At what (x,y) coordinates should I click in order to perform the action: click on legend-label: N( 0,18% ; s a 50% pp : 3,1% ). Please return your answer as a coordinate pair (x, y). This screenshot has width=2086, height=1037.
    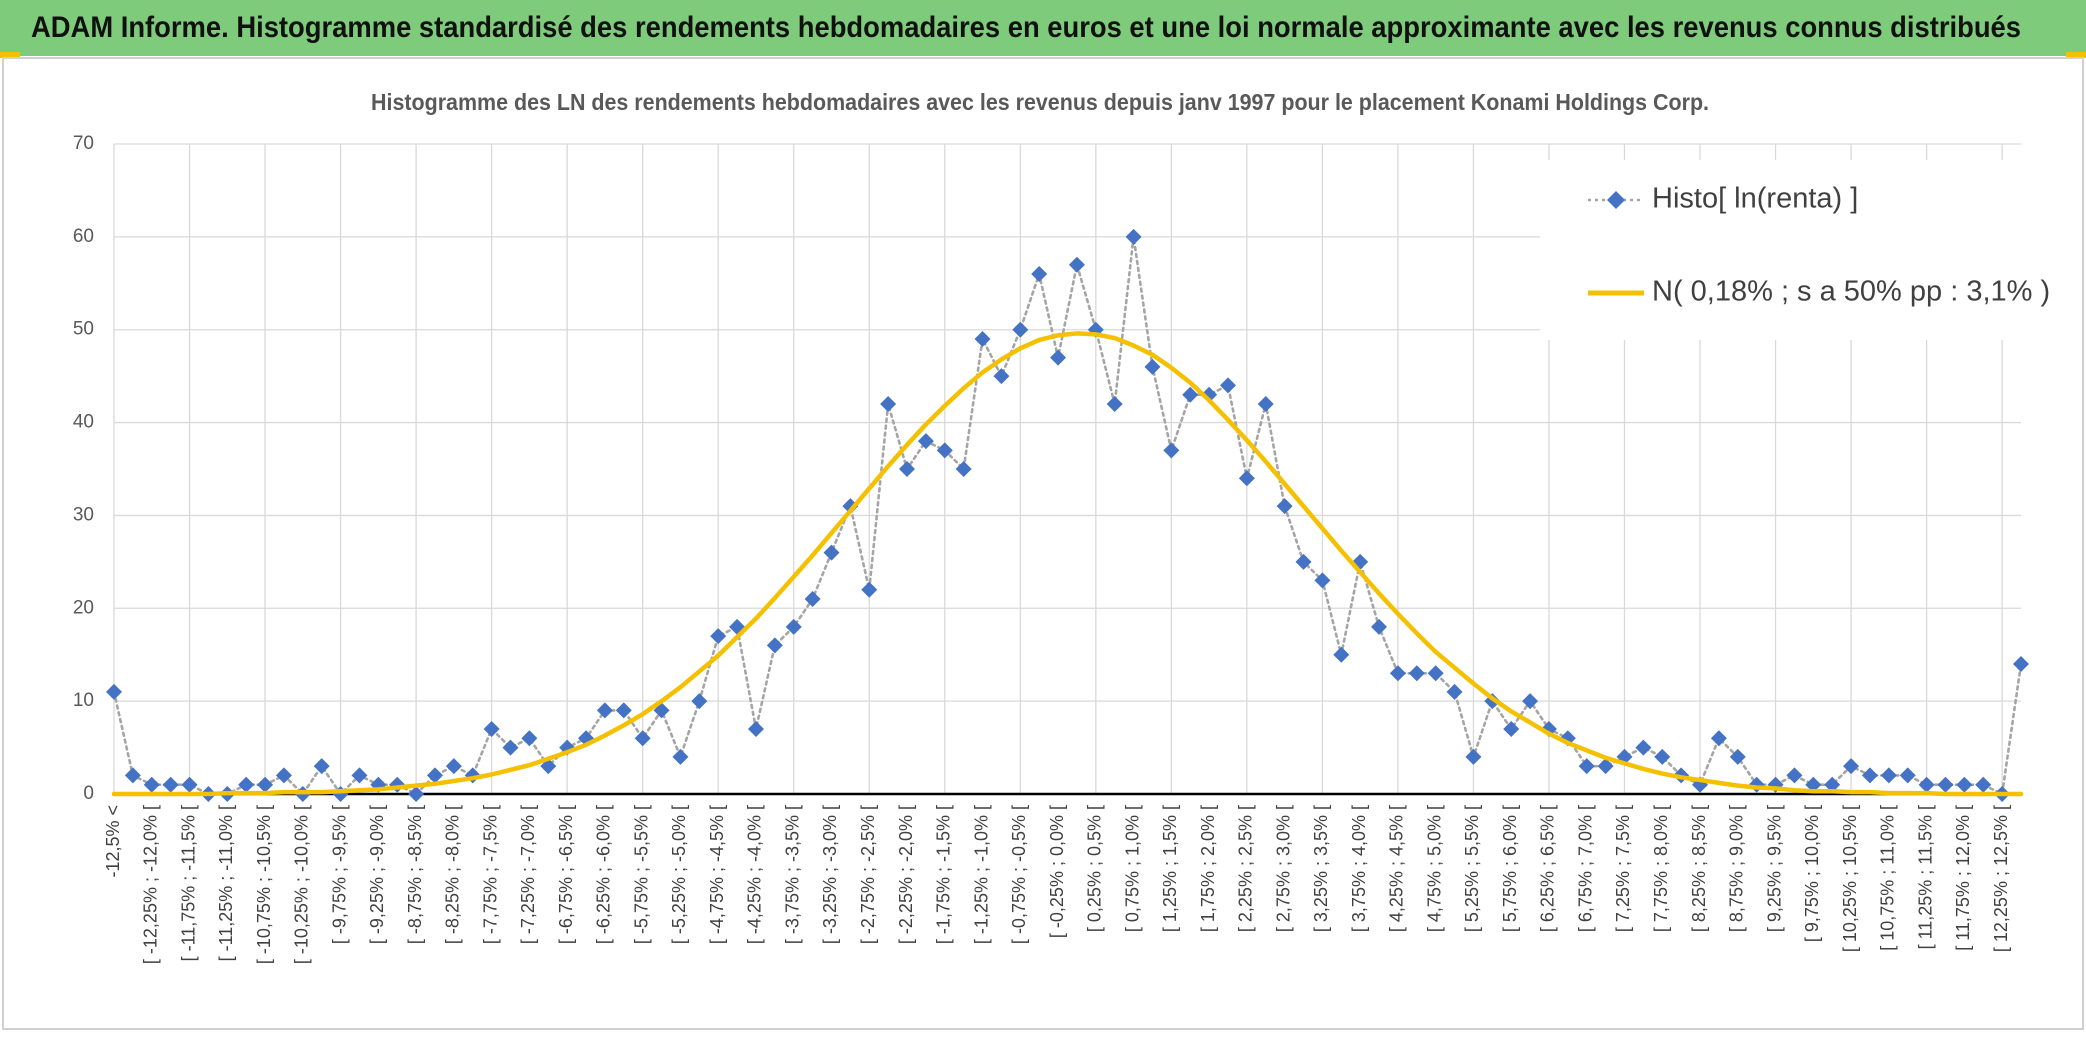
    Looking at the image, I should click on (1851, 292).